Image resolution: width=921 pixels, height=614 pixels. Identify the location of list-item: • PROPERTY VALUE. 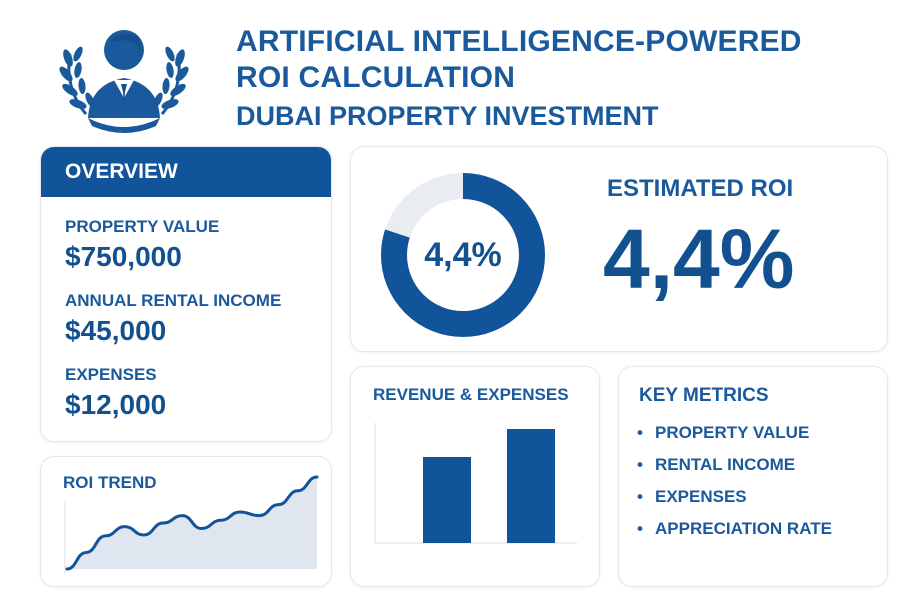
(734, 433).